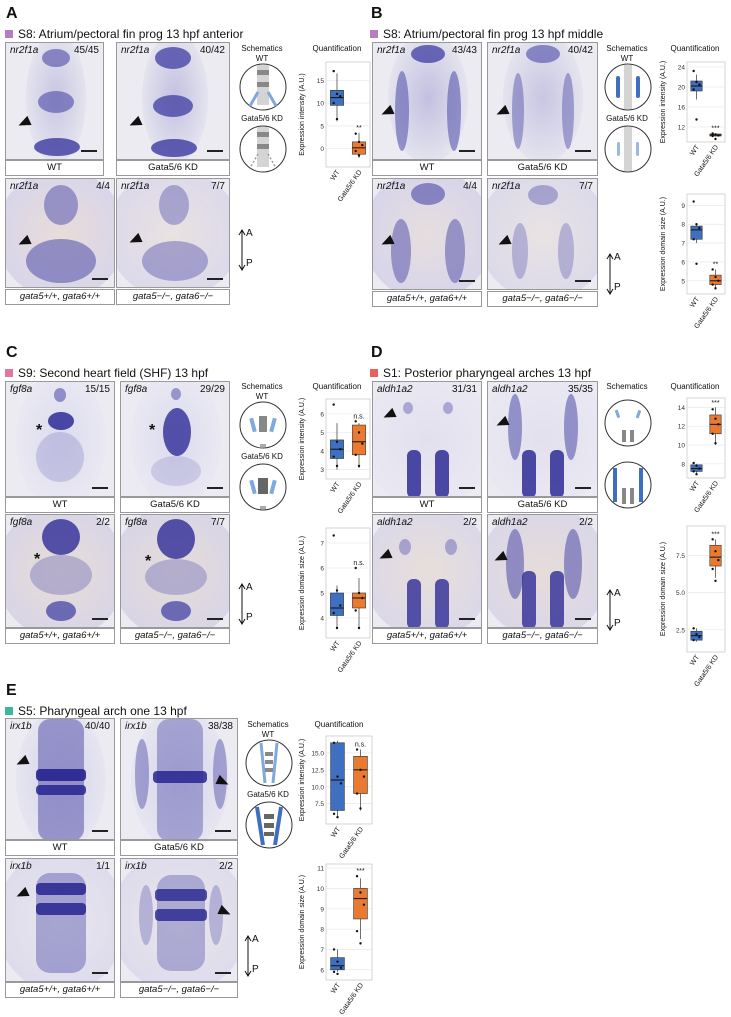 The image size is (731, 1017). Describe the element at coordinates (136, 389) in the screenshot. I see `gene-label: fgf8a` at that location.